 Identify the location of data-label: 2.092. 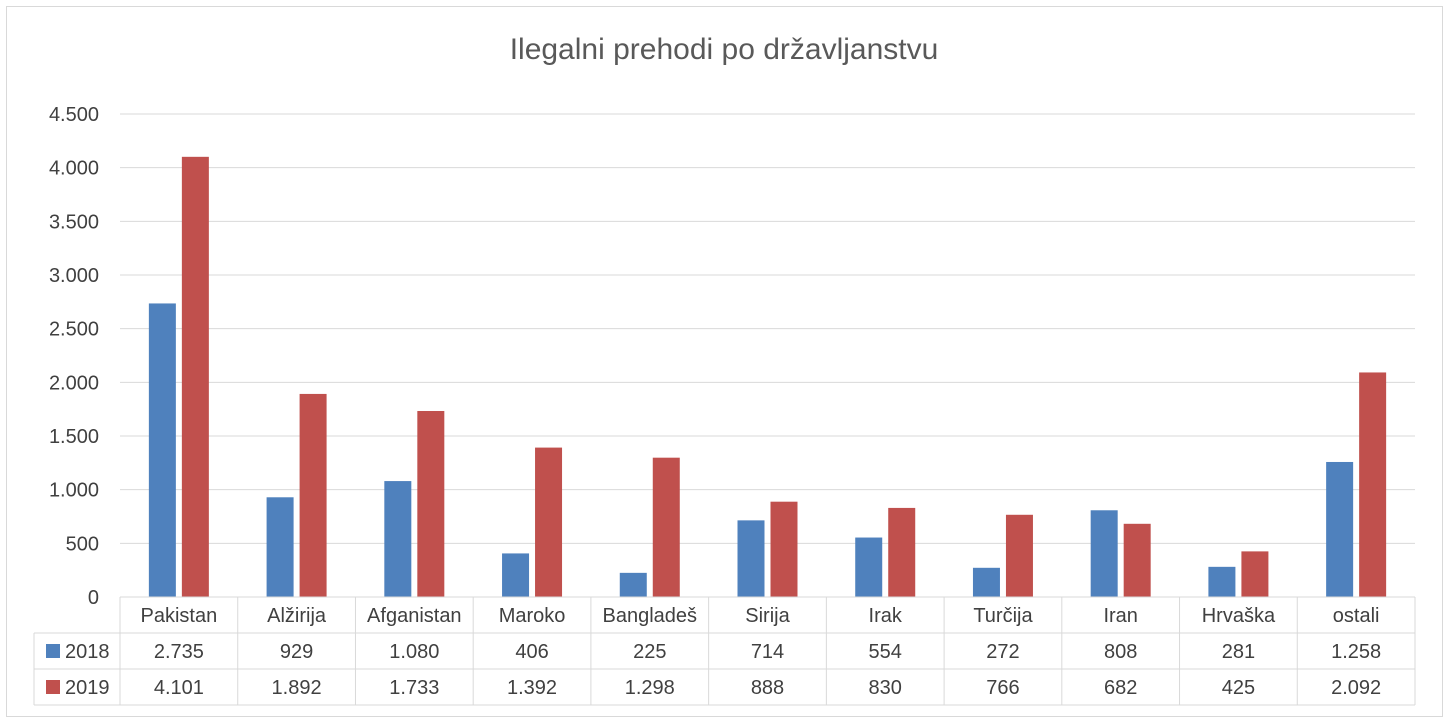
(1356, 688).